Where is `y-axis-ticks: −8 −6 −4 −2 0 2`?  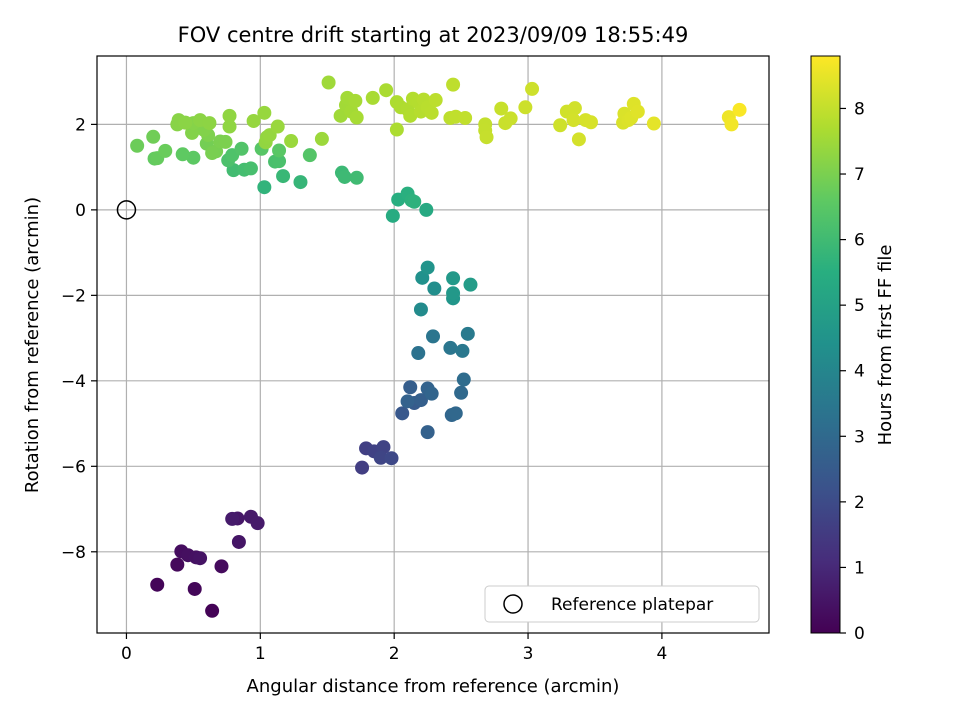 y-axis-ticks: −8 −6 −4 −2 0 2 is located at coordinates (79, 339).